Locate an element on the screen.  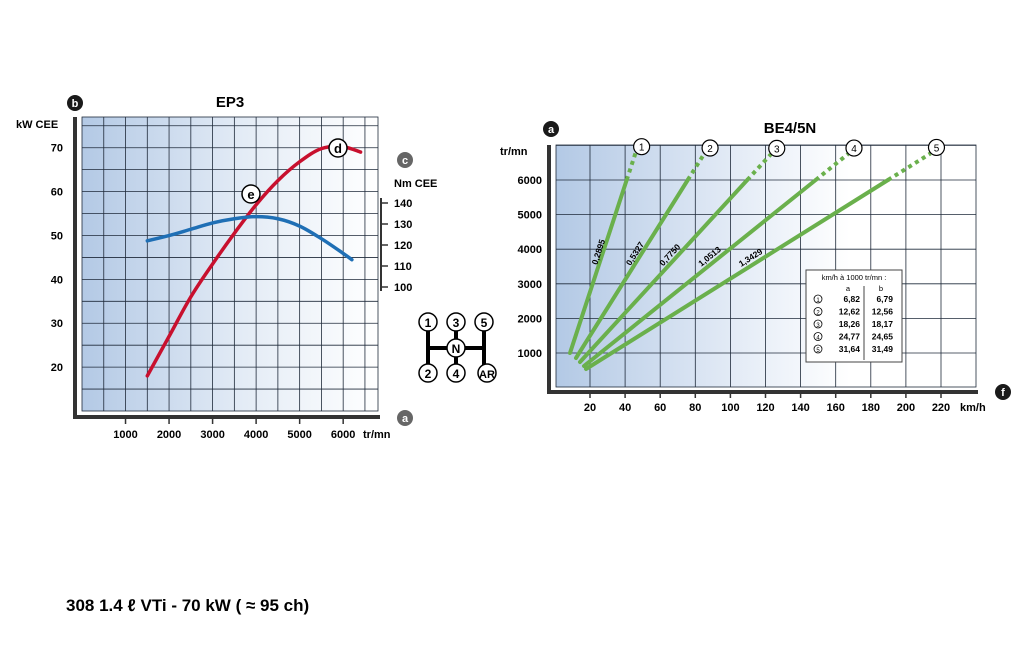
speed-table-value-a: 24,77 is located at coordinates (850, 337).